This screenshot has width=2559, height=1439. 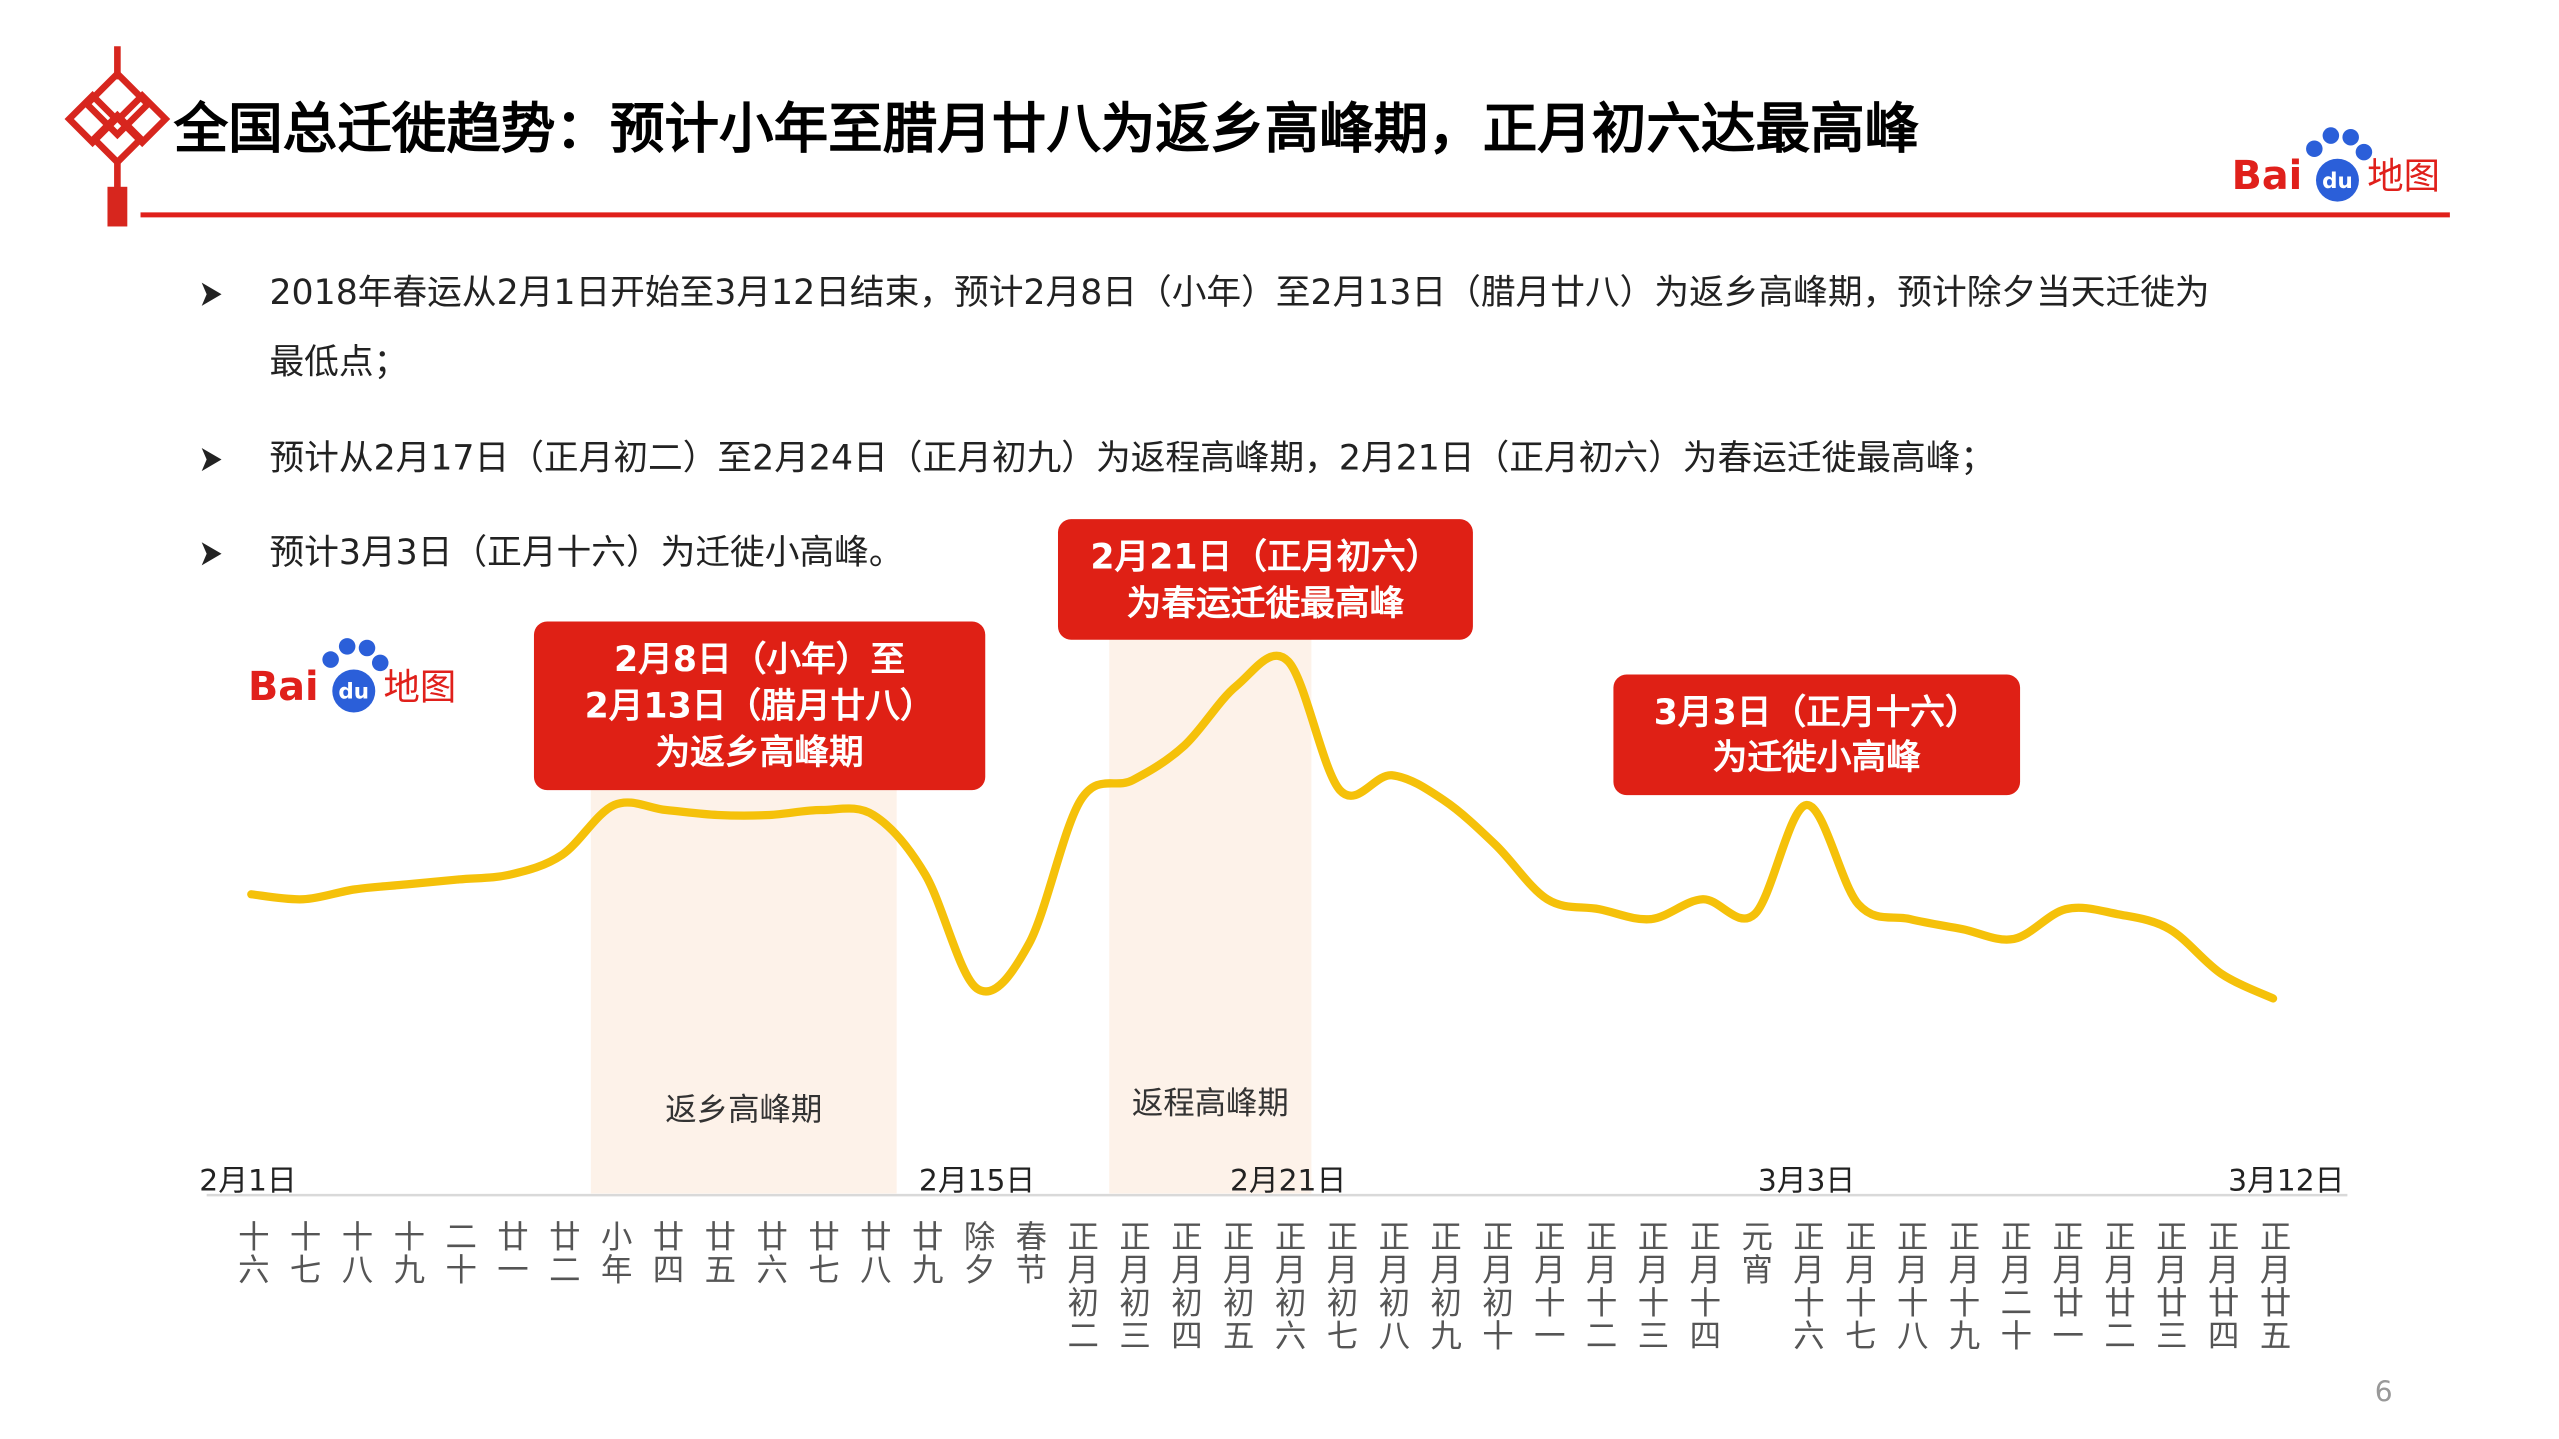 What do you see at coordinates (459, 1253) in the screenshot?
I see `x-tick-label: 二十` at bounding box center [459, 1253].